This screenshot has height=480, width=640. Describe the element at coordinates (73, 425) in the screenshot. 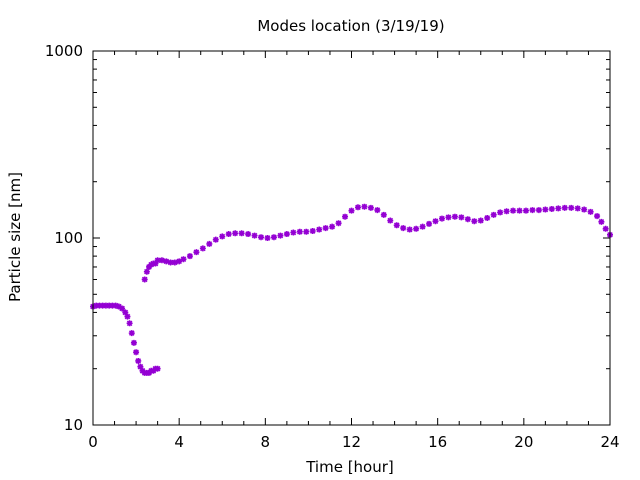

I see `y-tick-label: 10` at that location.